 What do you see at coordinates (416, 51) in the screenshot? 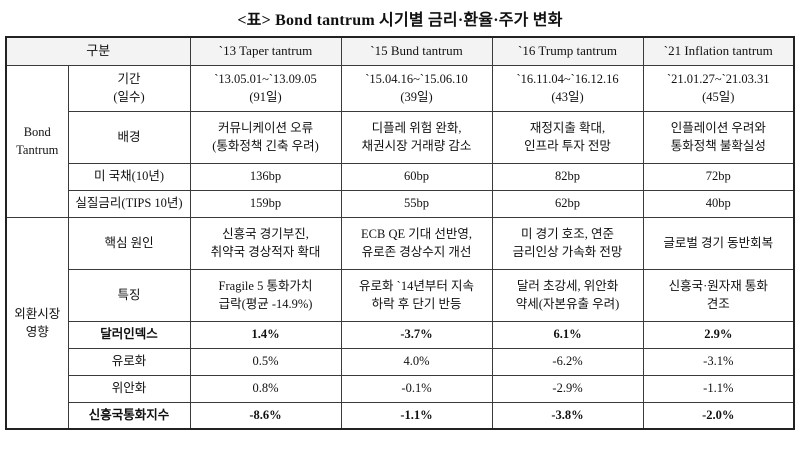
I see `header-col-bund: `15 Bund tantrum` at bounding box center [416, 51].